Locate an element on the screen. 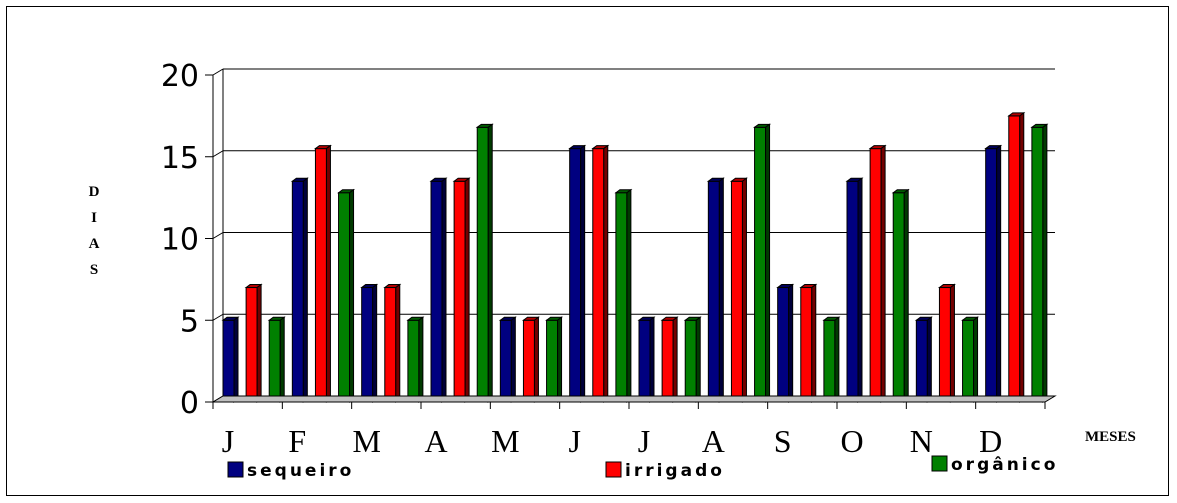 Image resolution: width=1177 pixels, height=503 pixels. bar-irrigado-S is located at coordinates (808, 343).